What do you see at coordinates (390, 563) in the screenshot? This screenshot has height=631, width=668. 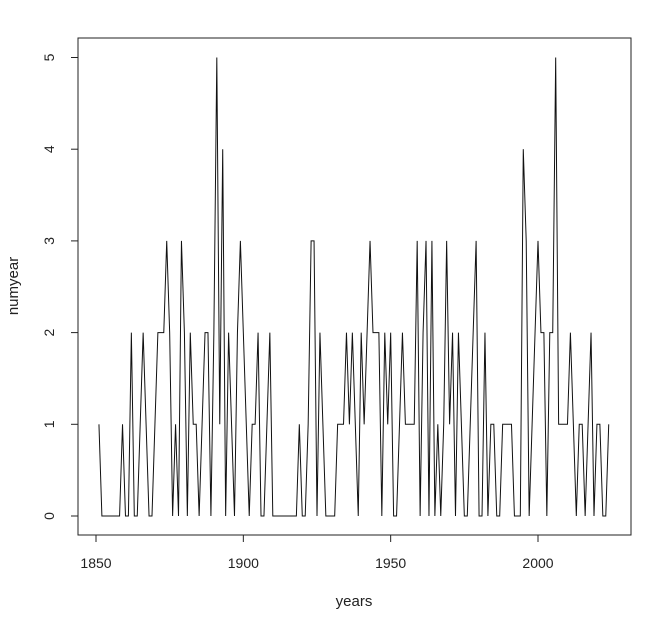 I see `x-tick-label: 1950` at bounding box center [390, 563].